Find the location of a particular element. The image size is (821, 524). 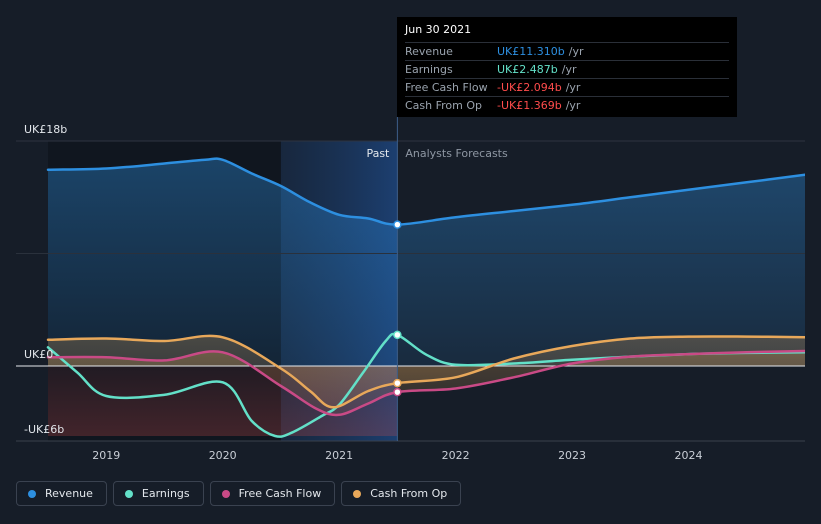

tooltip-row-revenue: Revenue UK£11.310b /yr is located at coordinates (567, 51).